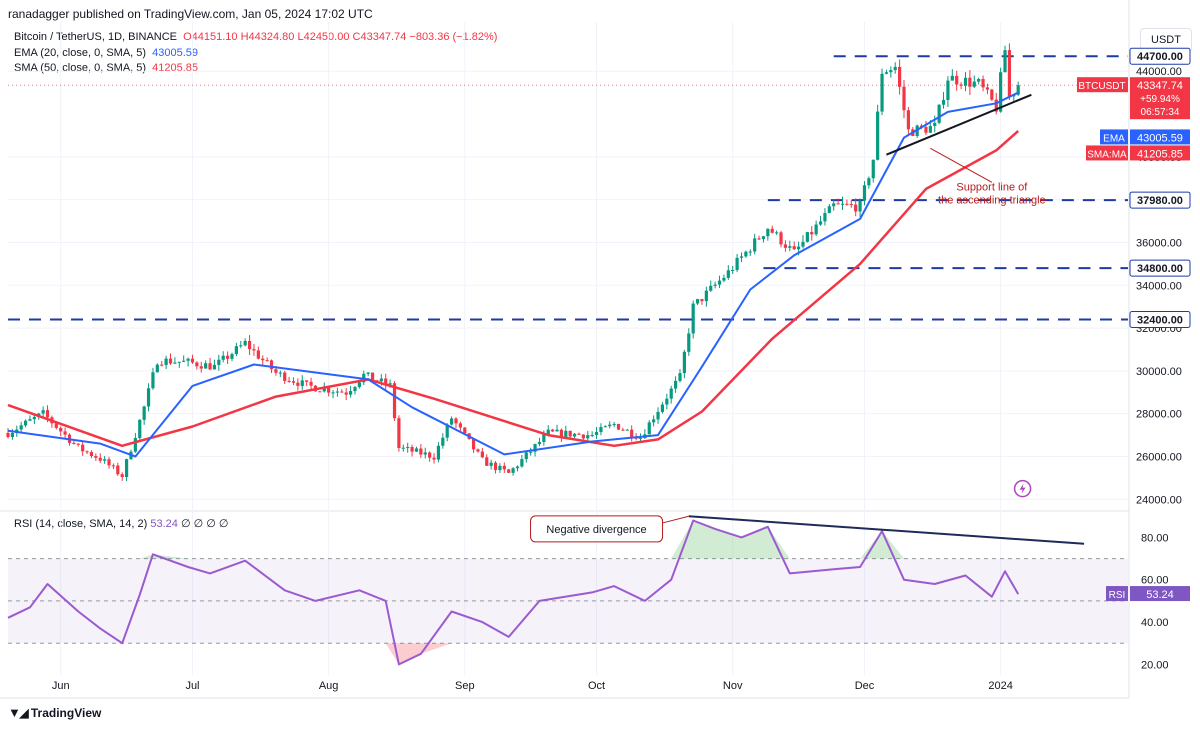 The width and height of the screenshot is (1200, 729). Describe the element at coordinates (1160, 137) in the screenshot. I see `ema-price-tag` at that location.